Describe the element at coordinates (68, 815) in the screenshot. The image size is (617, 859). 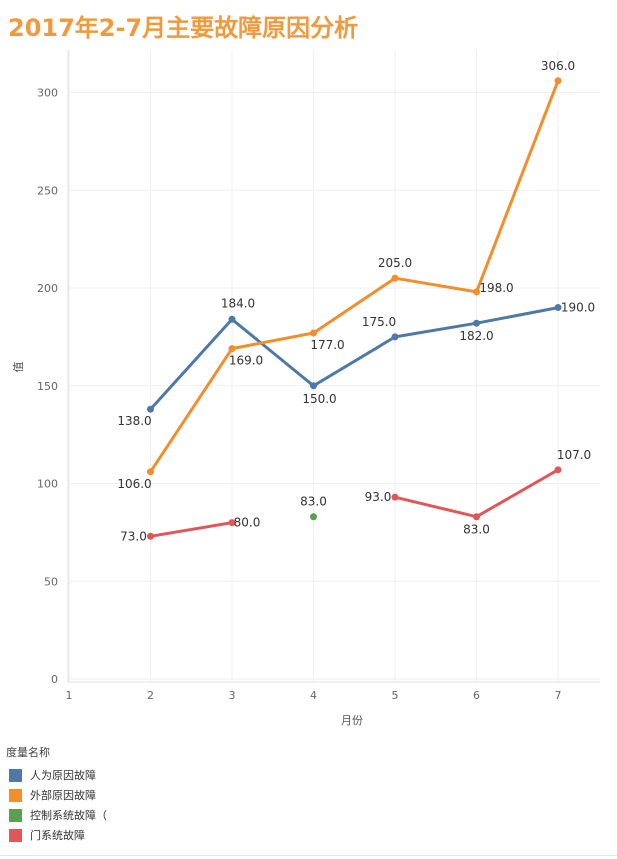
I see `legend-label-control: 控制系统故障（` at that location.